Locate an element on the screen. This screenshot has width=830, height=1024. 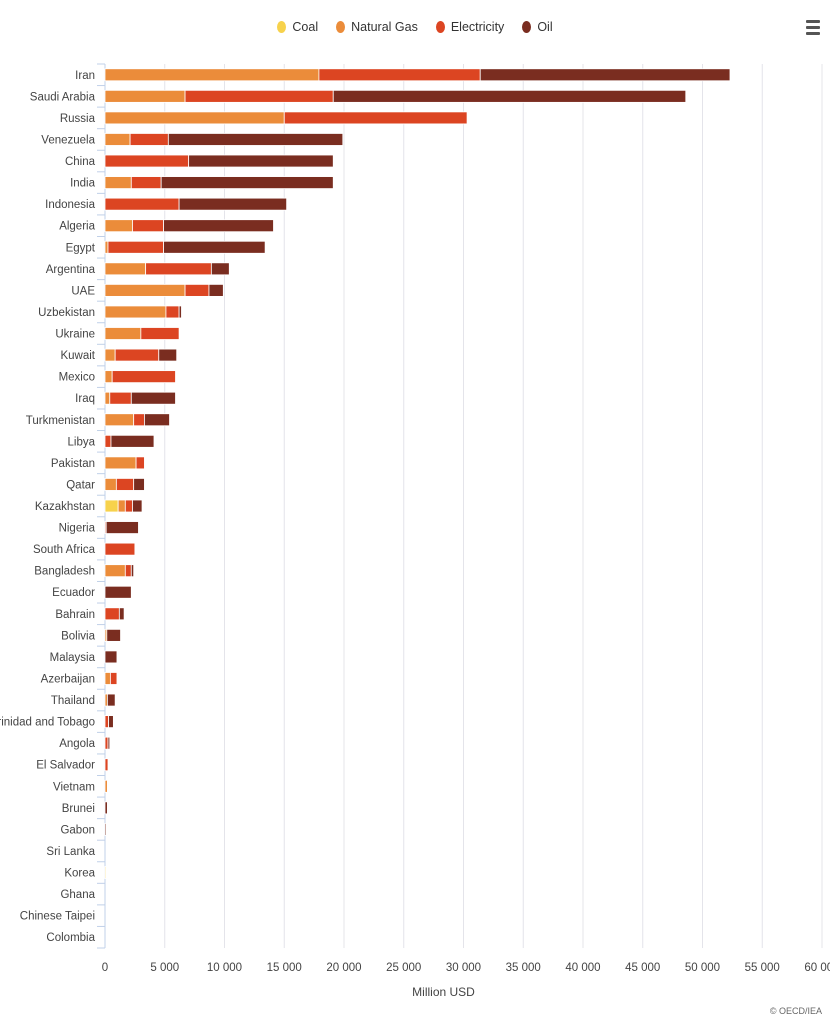
category-label: Libya is located at coordinates (82, 442).